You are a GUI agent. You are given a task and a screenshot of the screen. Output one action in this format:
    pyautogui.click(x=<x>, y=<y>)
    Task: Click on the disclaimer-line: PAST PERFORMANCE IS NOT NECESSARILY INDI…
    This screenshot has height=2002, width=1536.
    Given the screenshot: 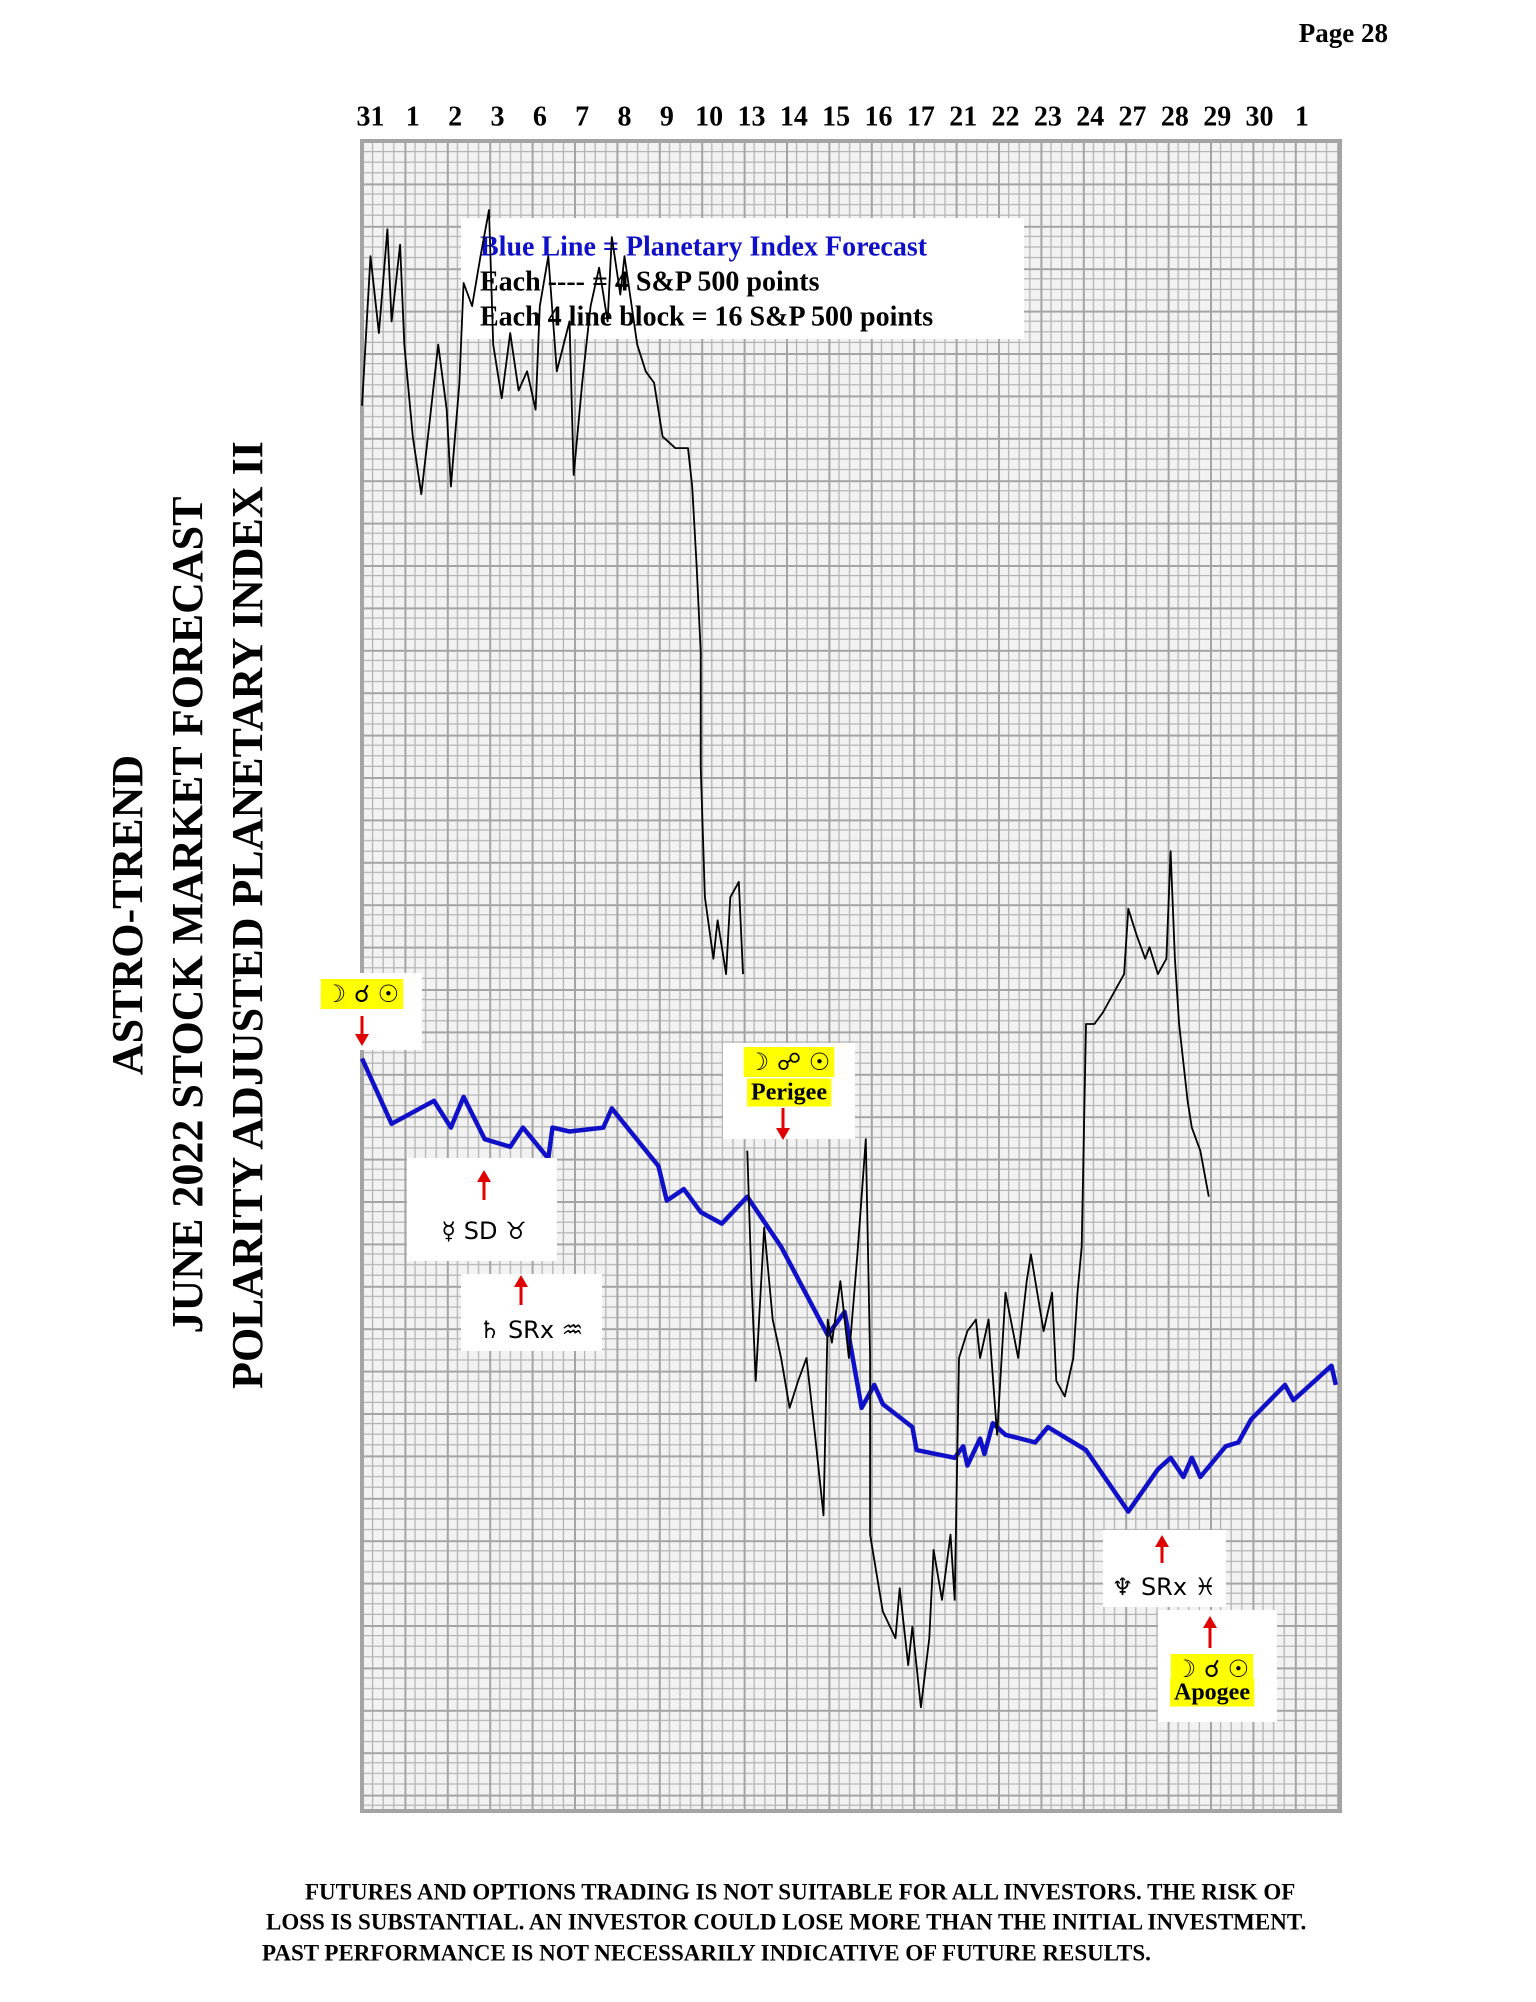 What is the action you would take?
    pyautogui.click(x=706, y=1952)
    